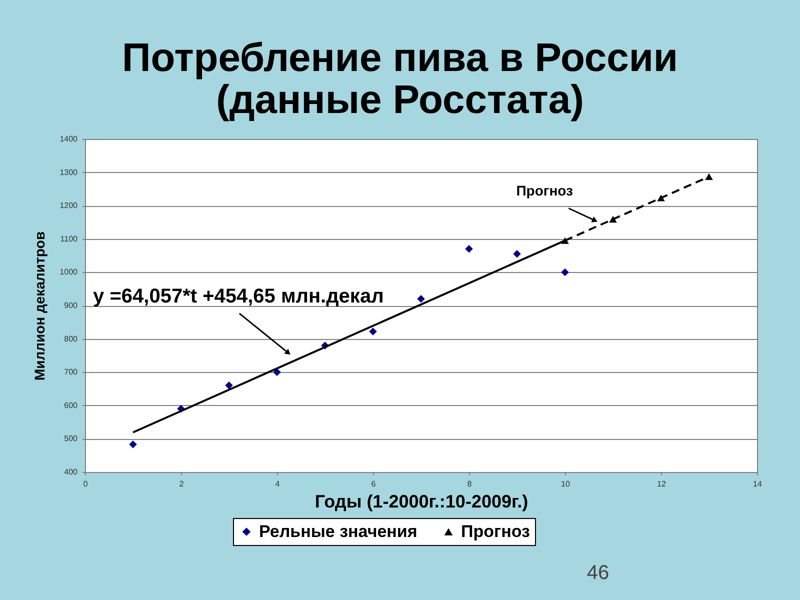  Describe the element at coordinates (373, 484) in the screenshot. I see `x-tick-label: 6` at that location.